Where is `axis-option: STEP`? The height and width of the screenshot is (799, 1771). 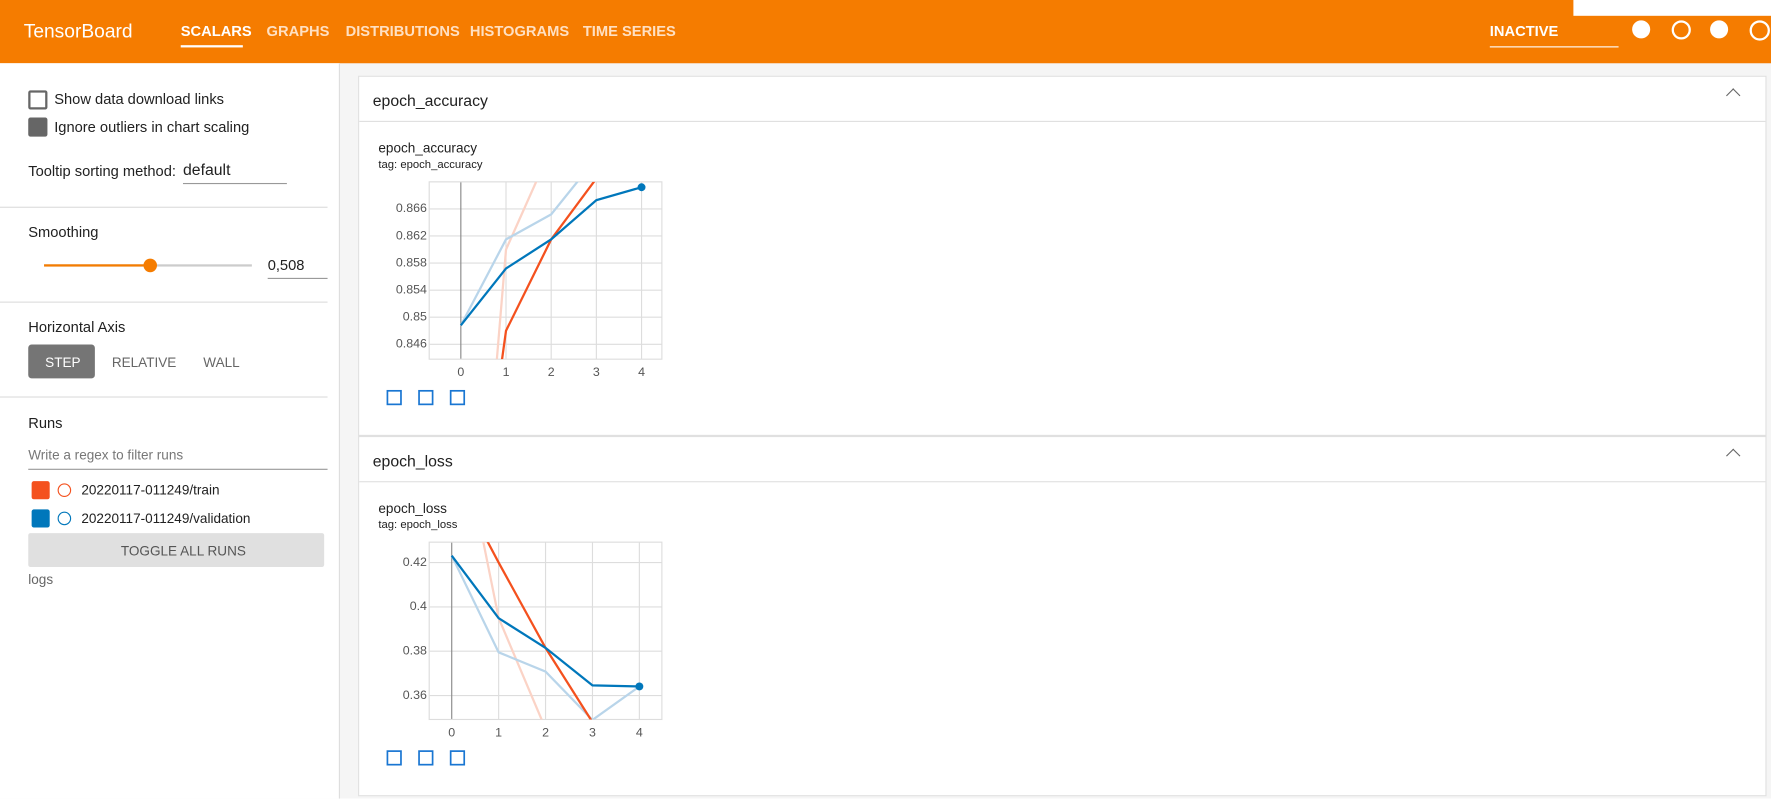 axis-option: STEP is located at coordinates (63, 362).